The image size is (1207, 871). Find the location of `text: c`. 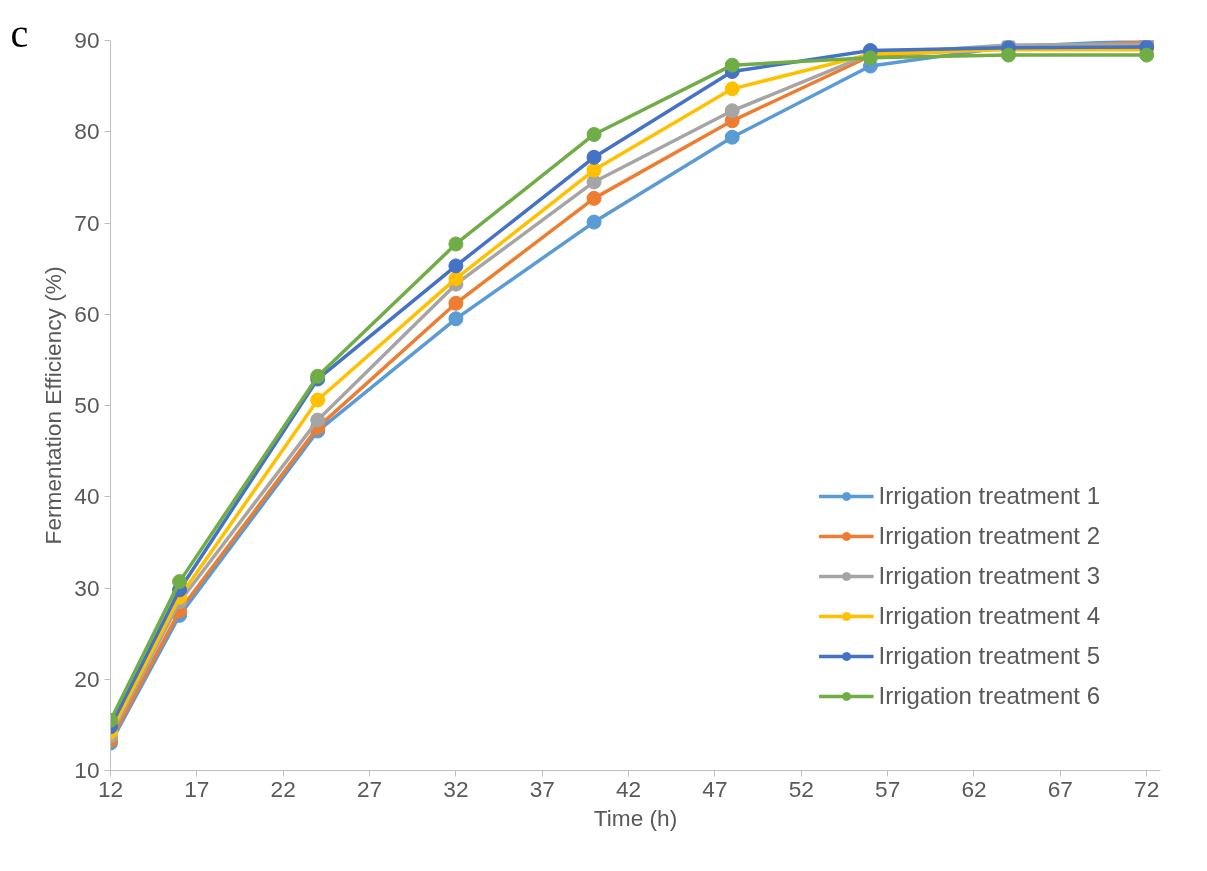

text: c is located at coordinates (19, 33).